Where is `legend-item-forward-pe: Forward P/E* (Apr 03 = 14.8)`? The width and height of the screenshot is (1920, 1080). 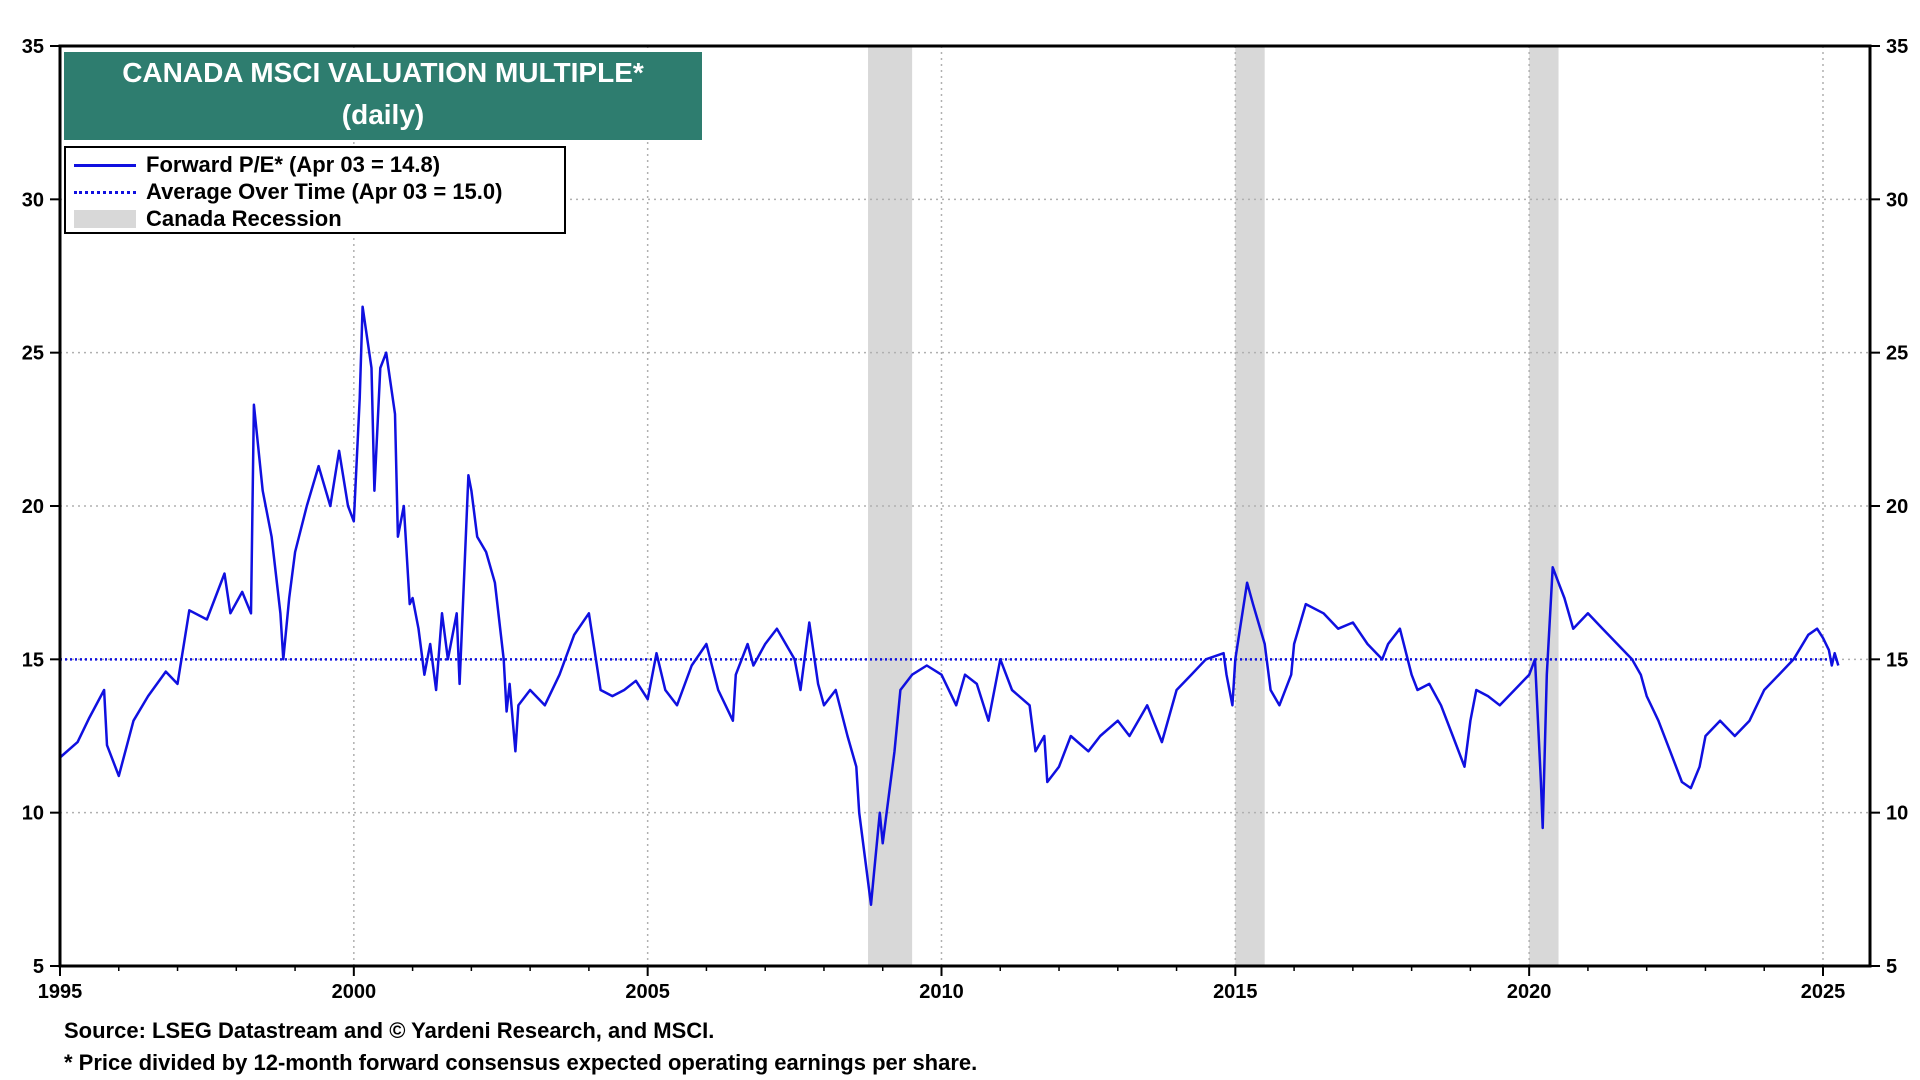 legend-item-forward-pe: Forward P/E* (Apr 03 = 14.8) is located at coordinates (257, 165).